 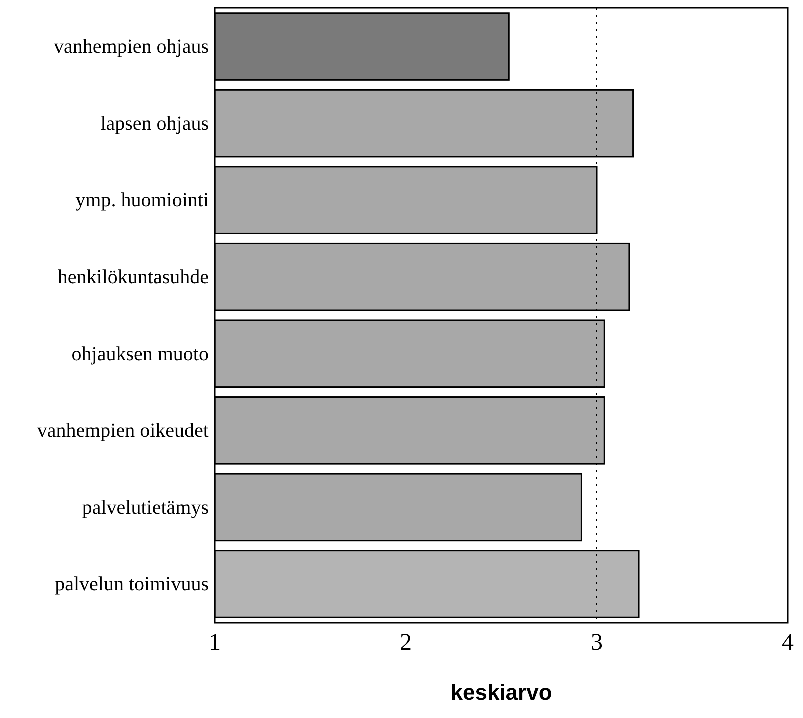 I want to click on y-tick-label: ymp. huomiointi, so click(x=143, y=201).